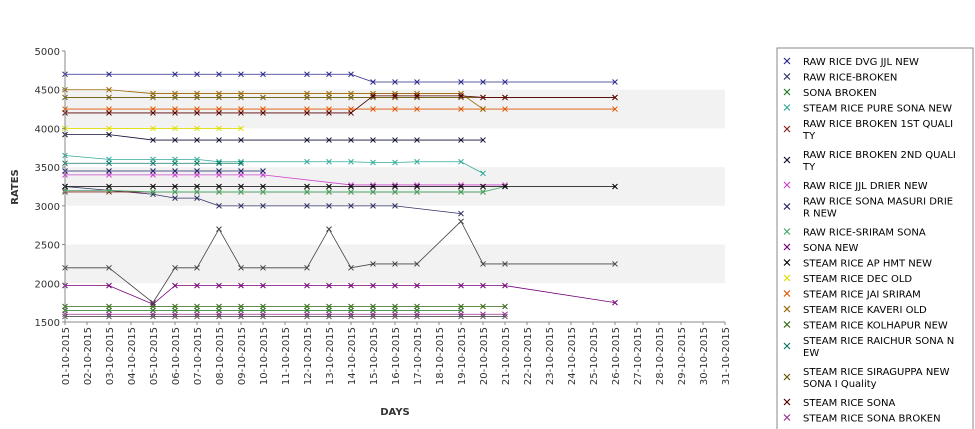 This screenshot has height=429, width=975. What do you see at coordinates (616, 356) in the screenshot?
I see `x-tick-label: 26-10-2015` at bounding box center [616, 356].